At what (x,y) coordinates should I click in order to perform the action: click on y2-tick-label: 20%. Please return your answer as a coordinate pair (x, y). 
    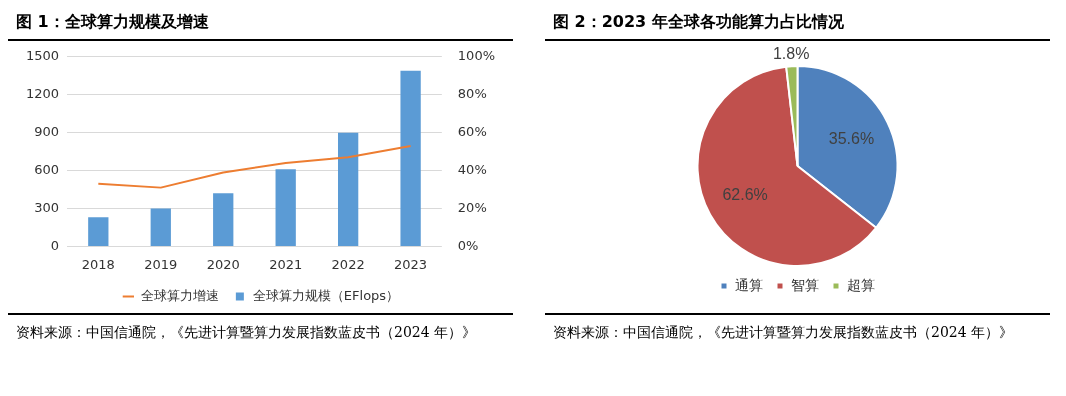
    Looking at the image, I should click on (472, 207).